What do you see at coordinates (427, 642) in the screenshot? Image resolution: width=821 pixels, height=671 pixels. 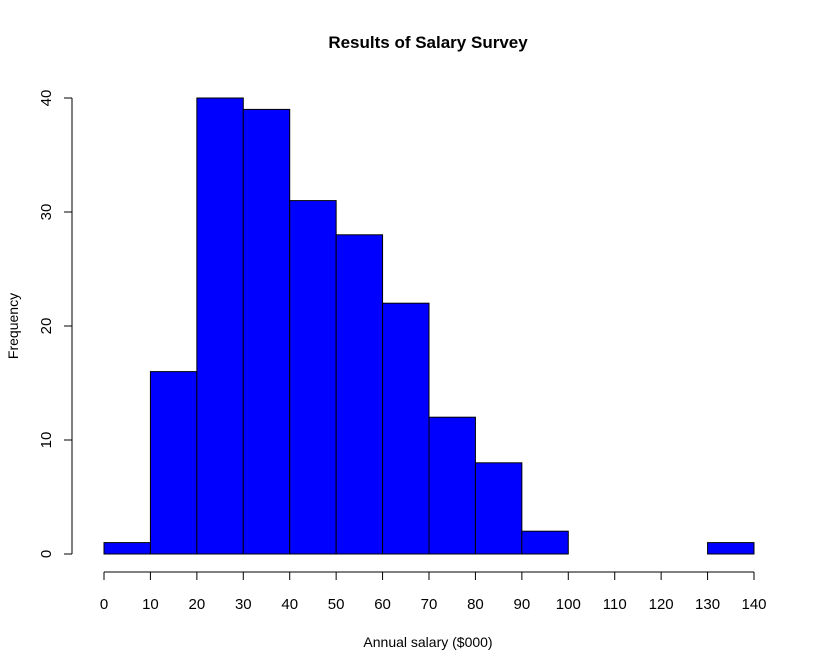 I see `x-axis-label: Annual salary ($000)` at bounding box center [427, 642].